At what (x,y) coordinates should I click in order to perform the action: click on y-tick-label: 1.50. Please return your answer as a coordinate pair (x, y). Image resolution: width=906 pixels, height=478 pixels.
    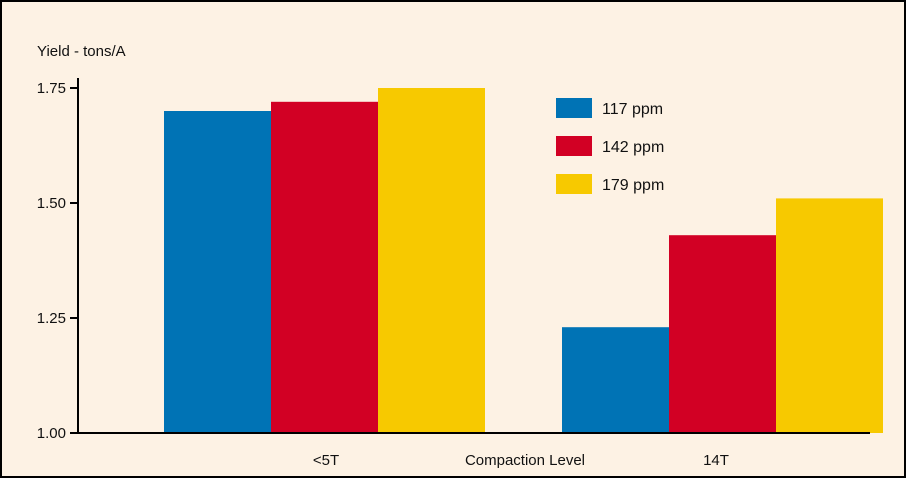
    Looking at the image, I should click on (51, 203).